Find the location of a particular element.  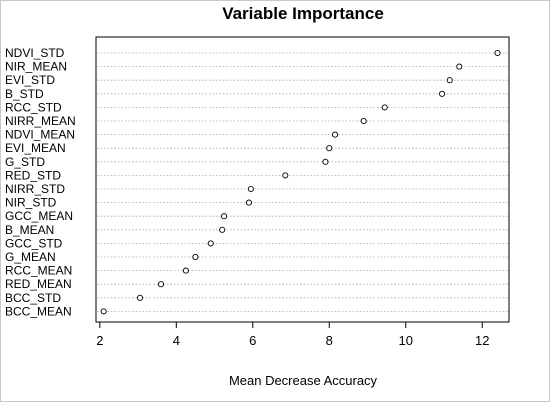

category-label: NIRR_STD is located at coordinates (35, 189).